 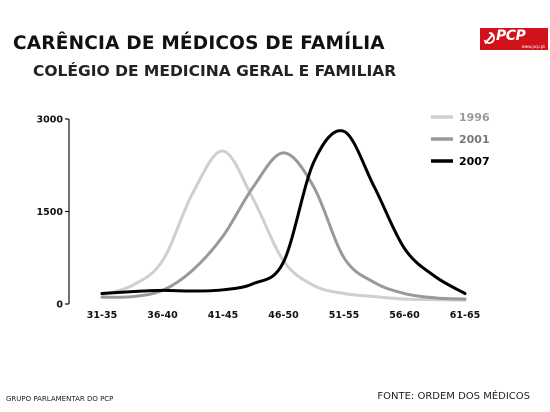 I want to click on chart-subtitle: COLÉGIO DE MEDICINA GERAL E FAMILIAR, so click(x=215, y=71).